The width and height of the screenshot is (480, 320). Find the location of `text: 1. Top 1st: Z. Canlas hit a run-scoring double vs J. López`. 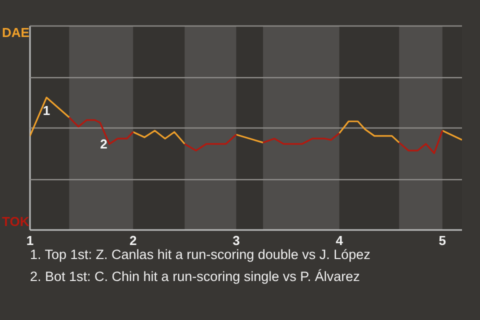

text: 1. Top 1st: Z. Canlas hit a run-scoring double vs J. López is located at coordinates (200, 254).